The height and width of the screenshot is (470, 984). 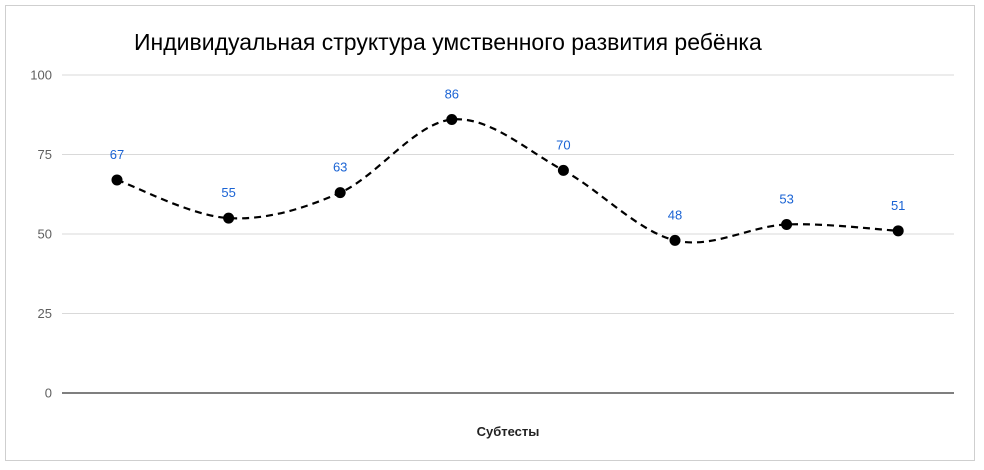 I want to click on data-label: 63, so click(x=340, y=167).